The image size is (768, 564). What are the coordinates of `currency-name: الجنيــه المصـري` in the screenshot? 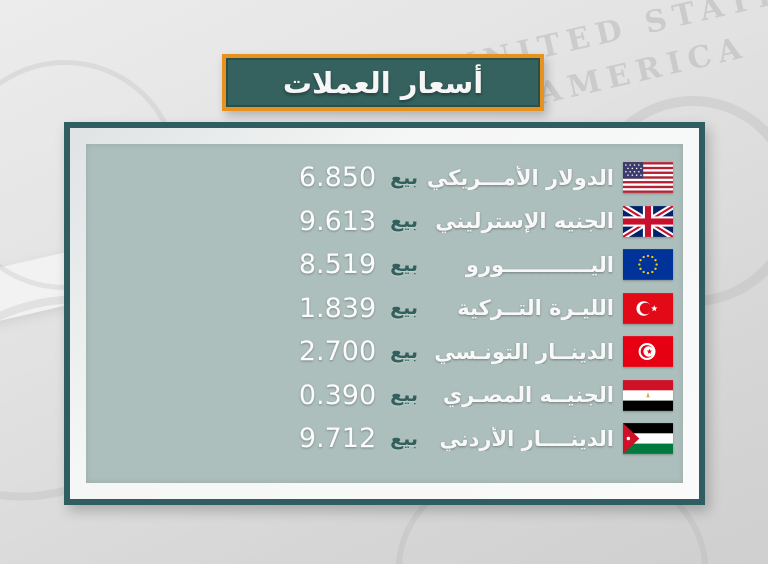 It's located at (528, 395).